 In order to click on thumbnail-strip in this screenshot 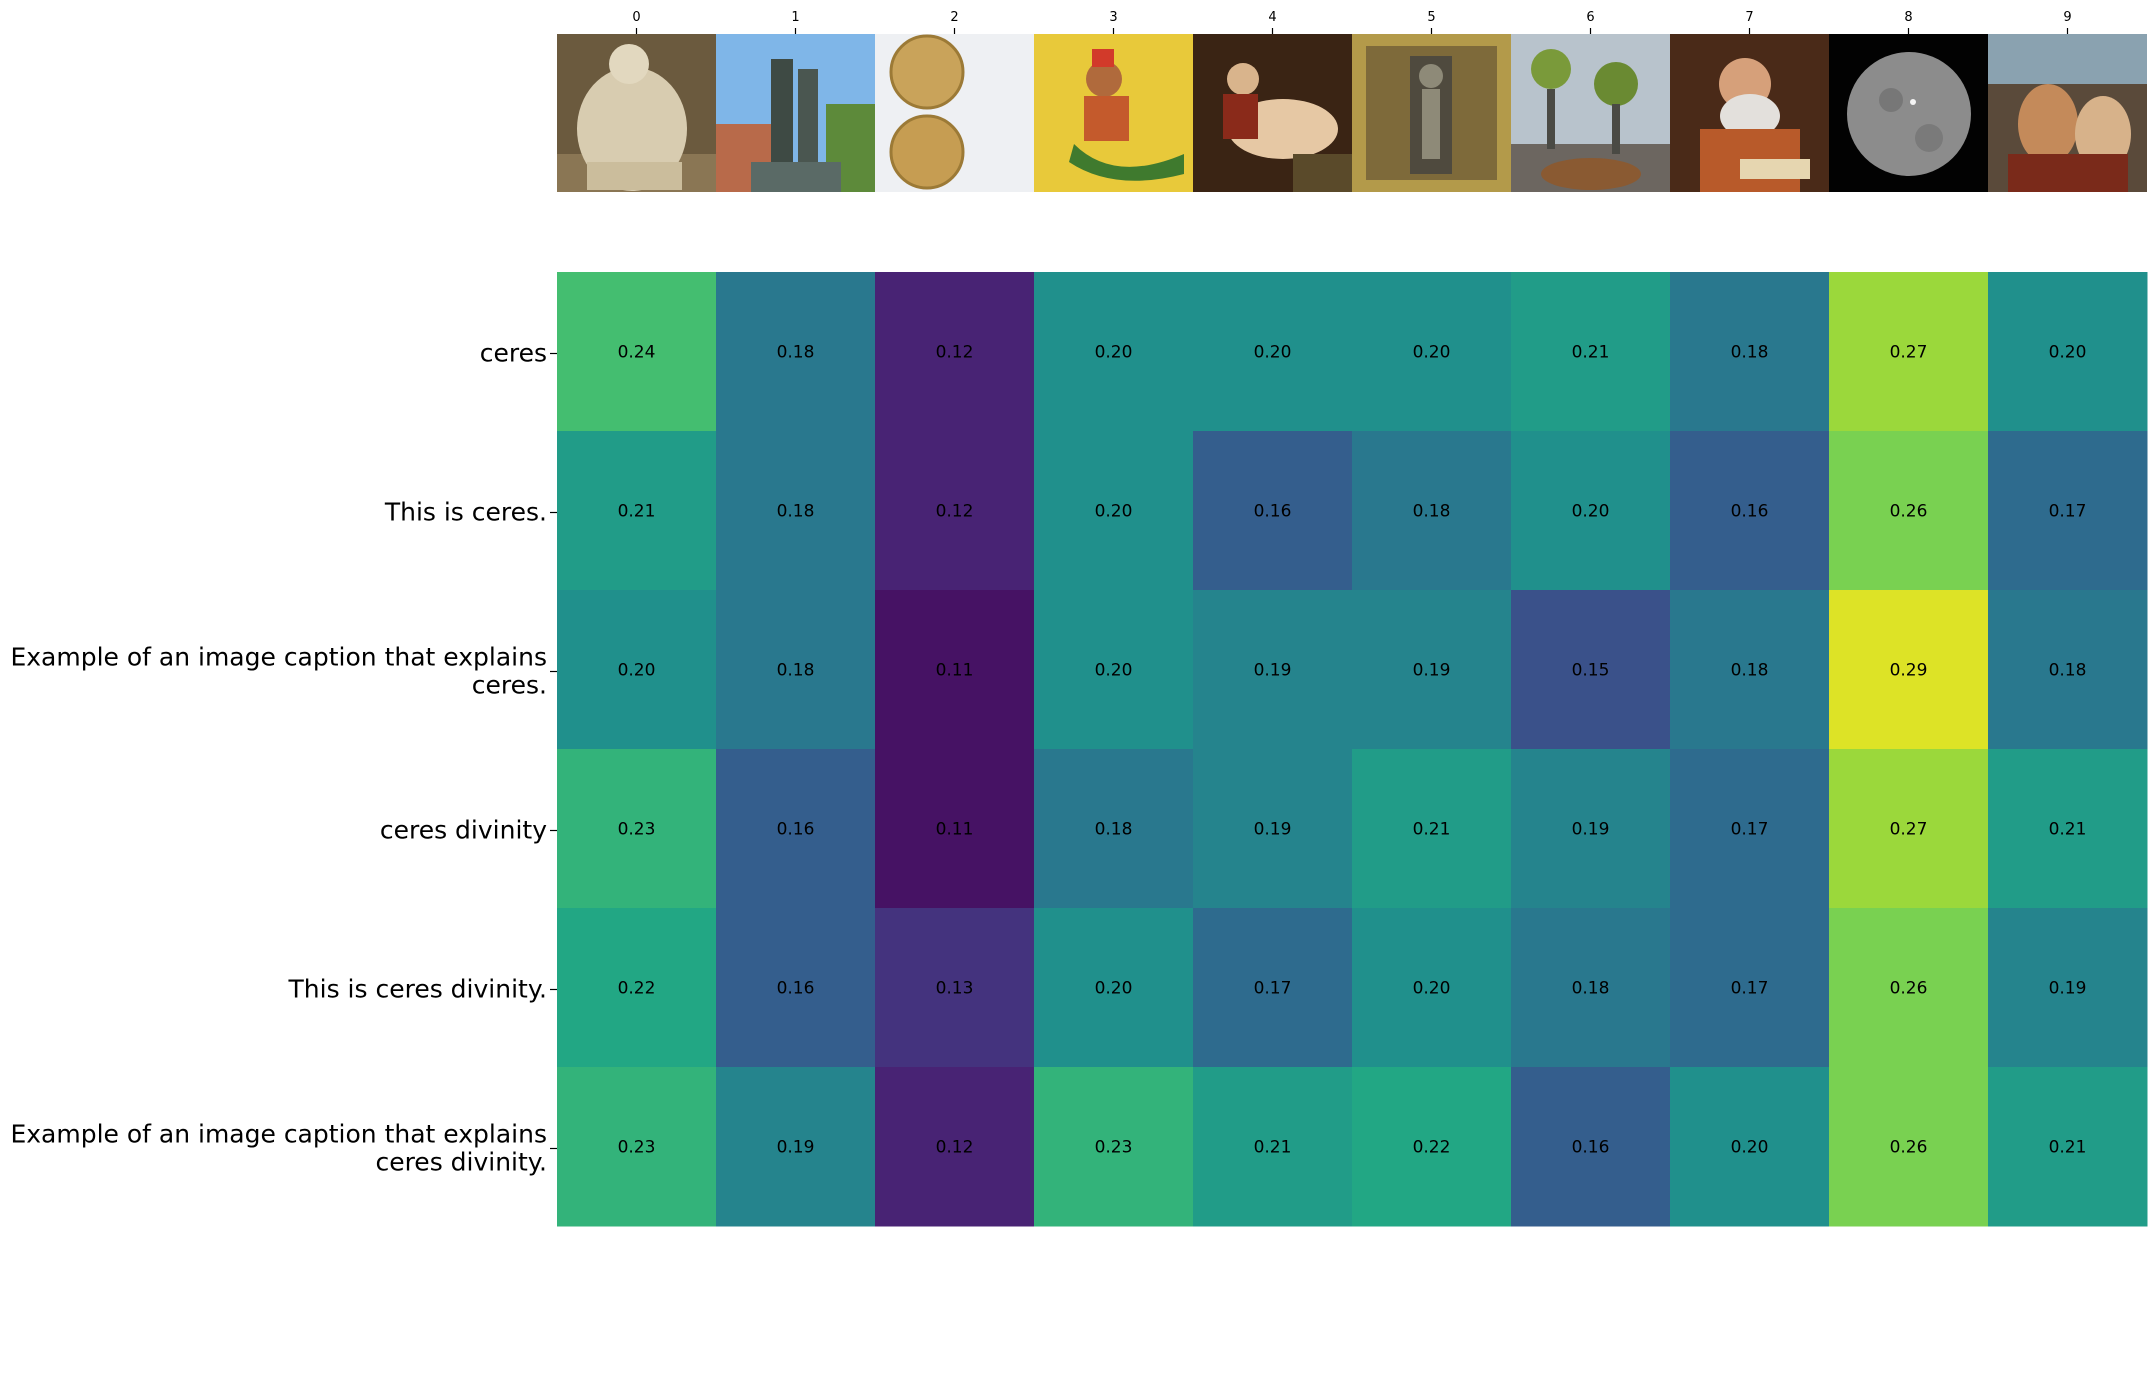, I will do `click(1352, 113)`.